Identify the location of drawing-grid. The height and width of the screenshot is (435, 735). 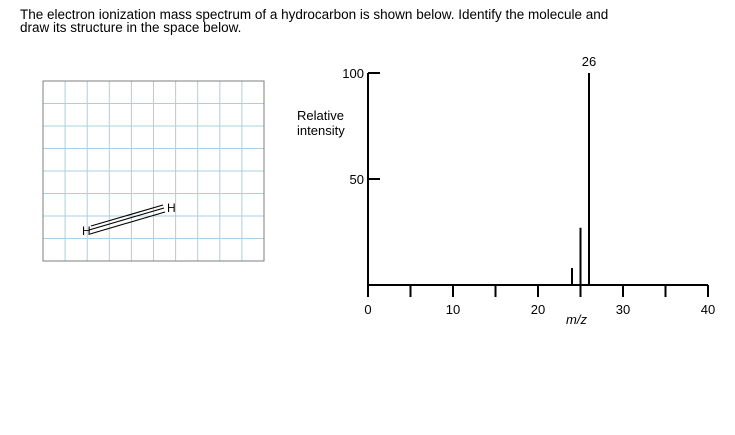
(153, 171).